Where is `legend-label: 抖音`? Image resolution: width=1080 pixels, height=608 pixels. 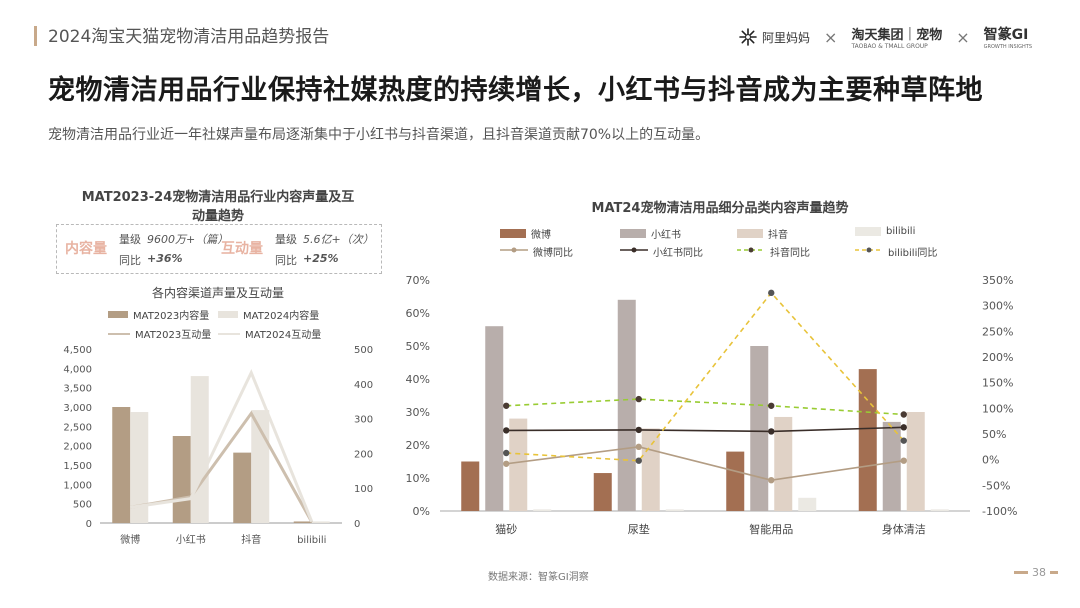
legend-label: 抖音 is located at coordinates (778, 235).